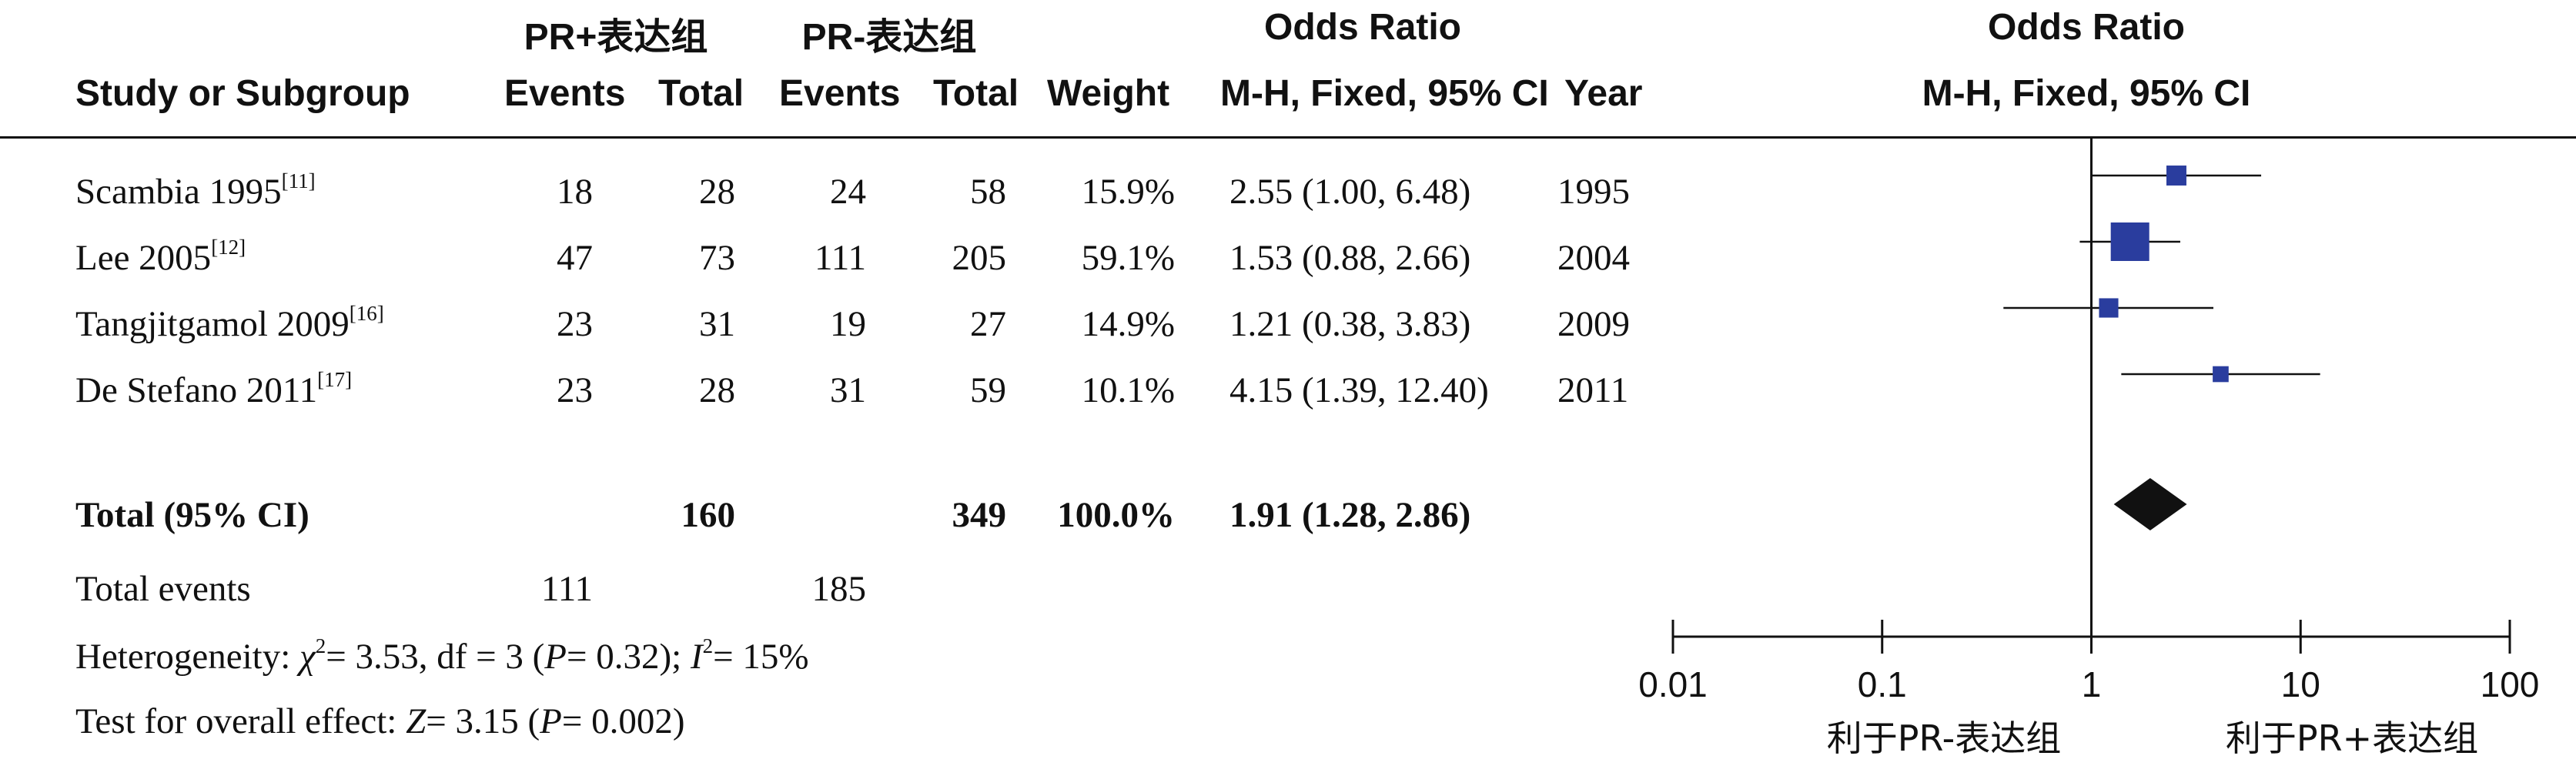 This screenshot has width=2576, height=766. What do you see at coordinates (1128, 390) in the screenshot?
I see `weight-cell: 10.1%` at bounding box center [1128, 390].